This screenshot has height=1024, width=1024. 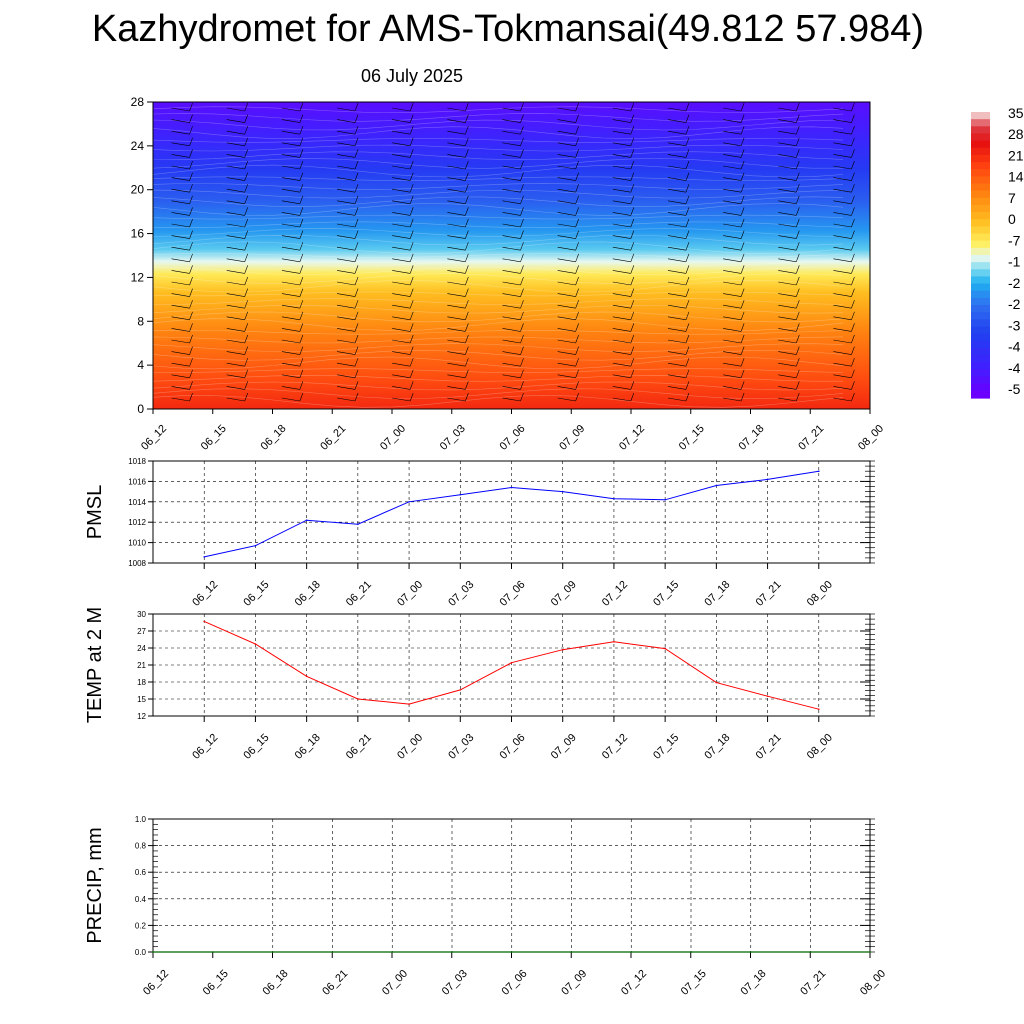 What do you see at coordinates (515, 983) in the screenshot?
I see `x-tick-label: 07_06` at bounding box center [515, 983].